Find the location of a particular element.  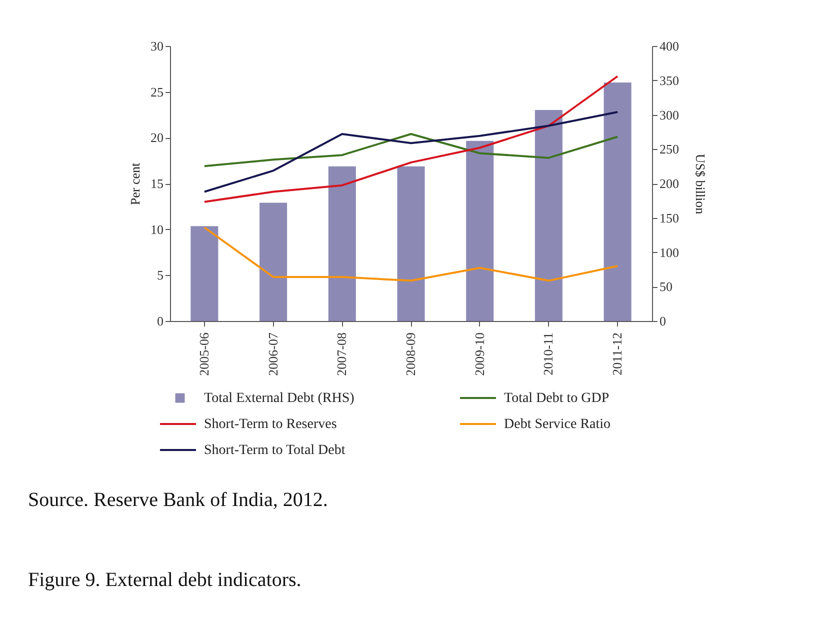

caption: Figure 9. External debt indicators. is located at coordinates (165, 580).